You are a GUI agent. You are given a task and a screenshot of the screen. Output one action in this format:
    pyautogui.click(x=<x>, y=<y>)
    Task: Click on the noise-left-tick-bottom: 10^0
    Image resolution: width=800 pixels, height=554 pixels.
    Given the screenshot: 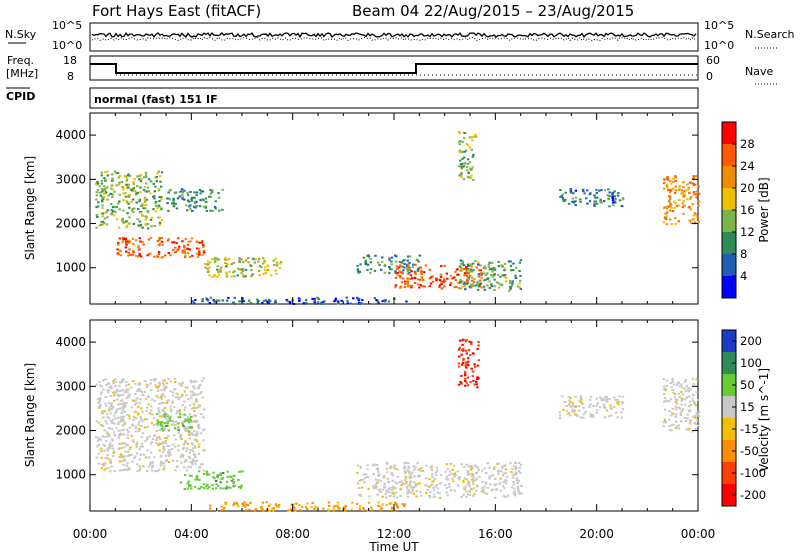 What is the action you would take?
    pyautogui.click(x=67, y=45)
    